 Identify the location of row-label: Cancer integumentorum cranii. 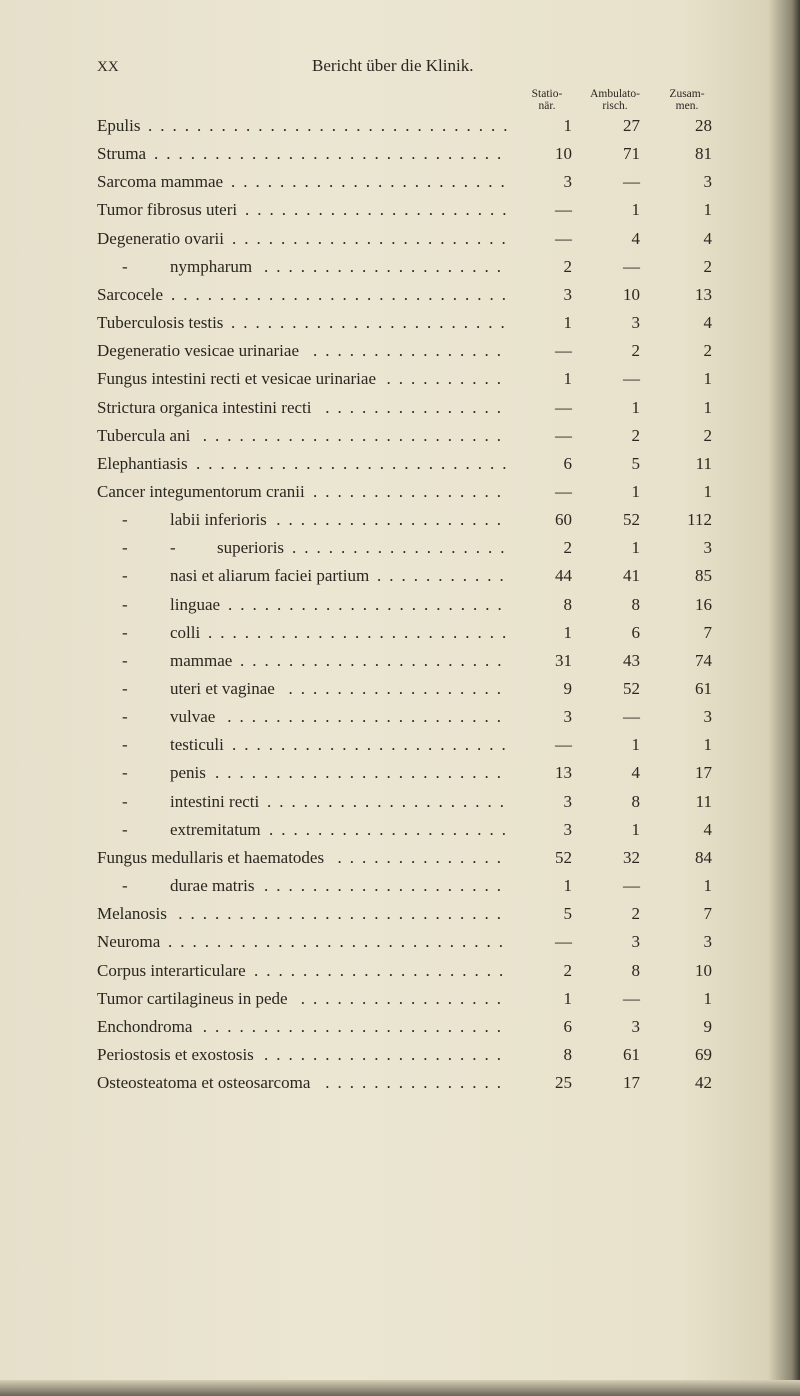
(201, 491).